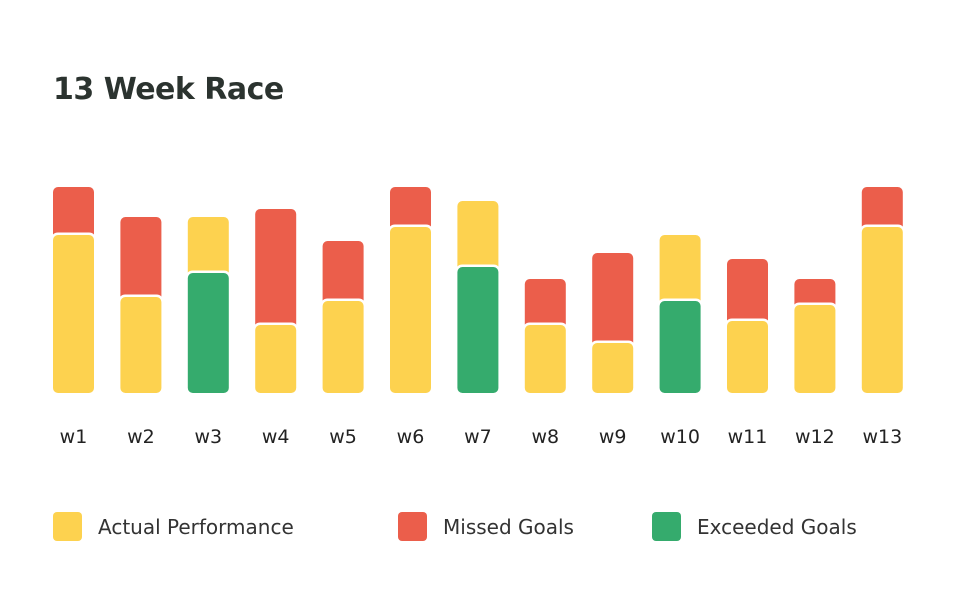  I want to click on bar-actual-w13, so click(882, 310).